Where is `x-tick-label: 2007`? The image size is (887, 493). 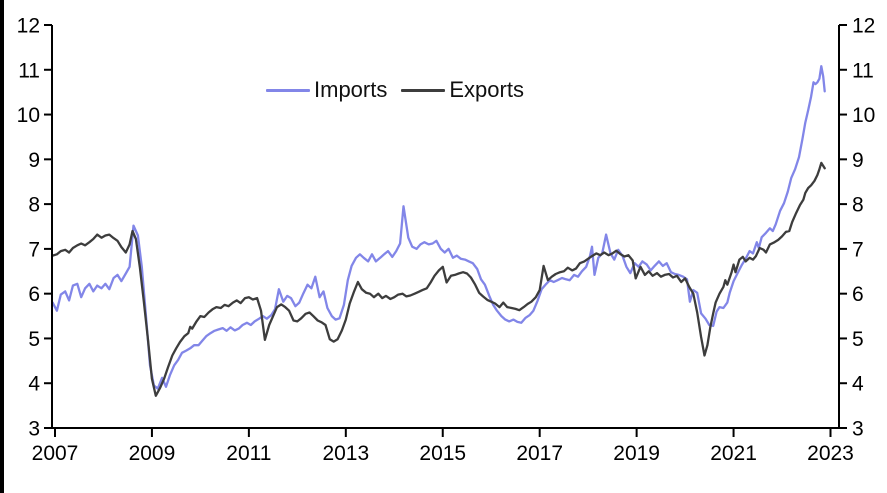
x-tick-label: 2007 is located at coordinates (55, 453).